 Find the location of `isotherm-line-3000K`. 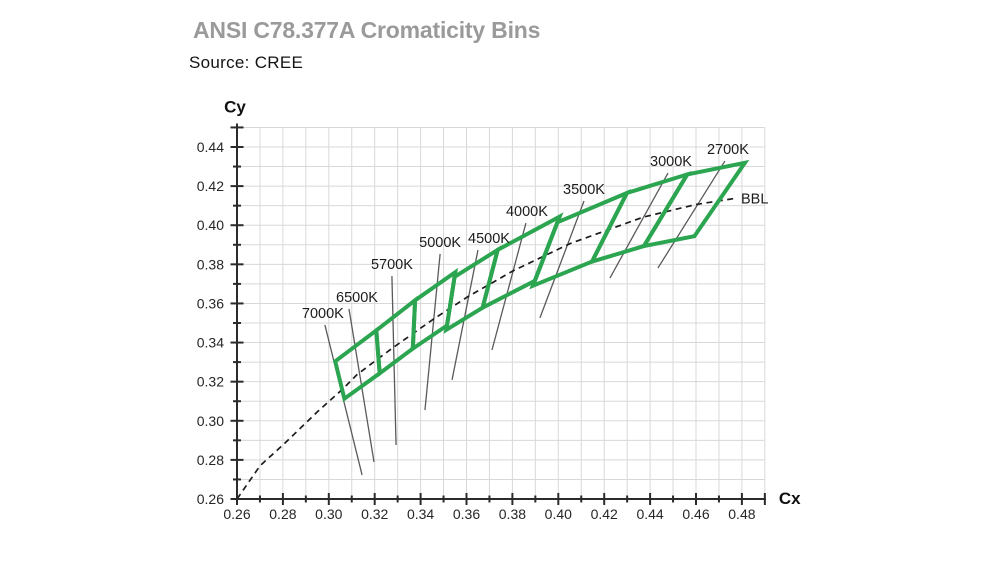

isotherm-line-3000K is located at coordinates (639, 225).